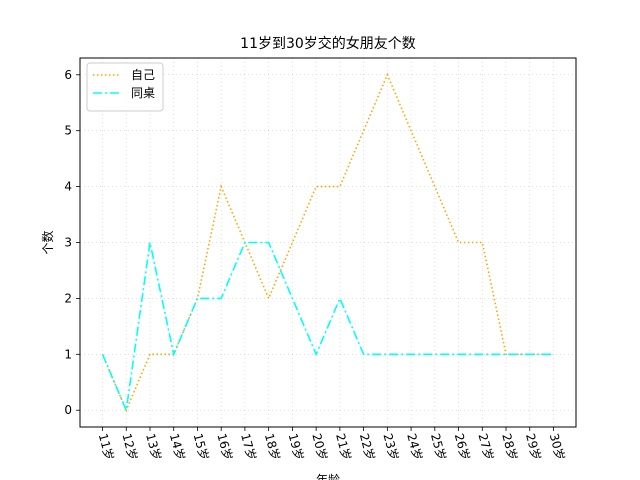 Image resolution: width=640 pixels, height=480 pixels. I want to click on y-tick-label: 1, so click(68, 354).